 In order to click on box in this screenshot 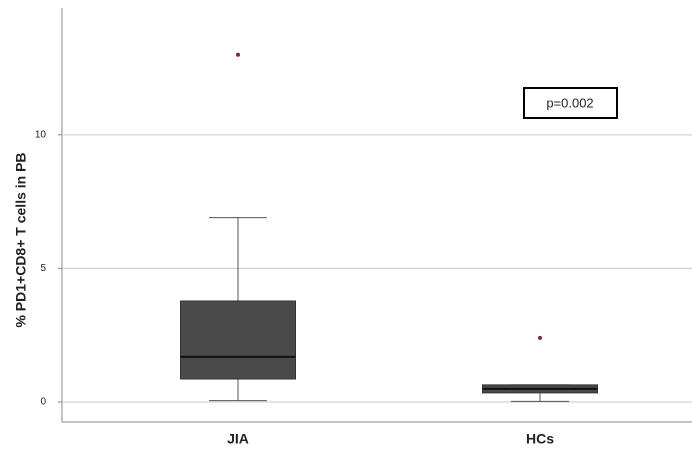, I will do `click(238, 340)`.